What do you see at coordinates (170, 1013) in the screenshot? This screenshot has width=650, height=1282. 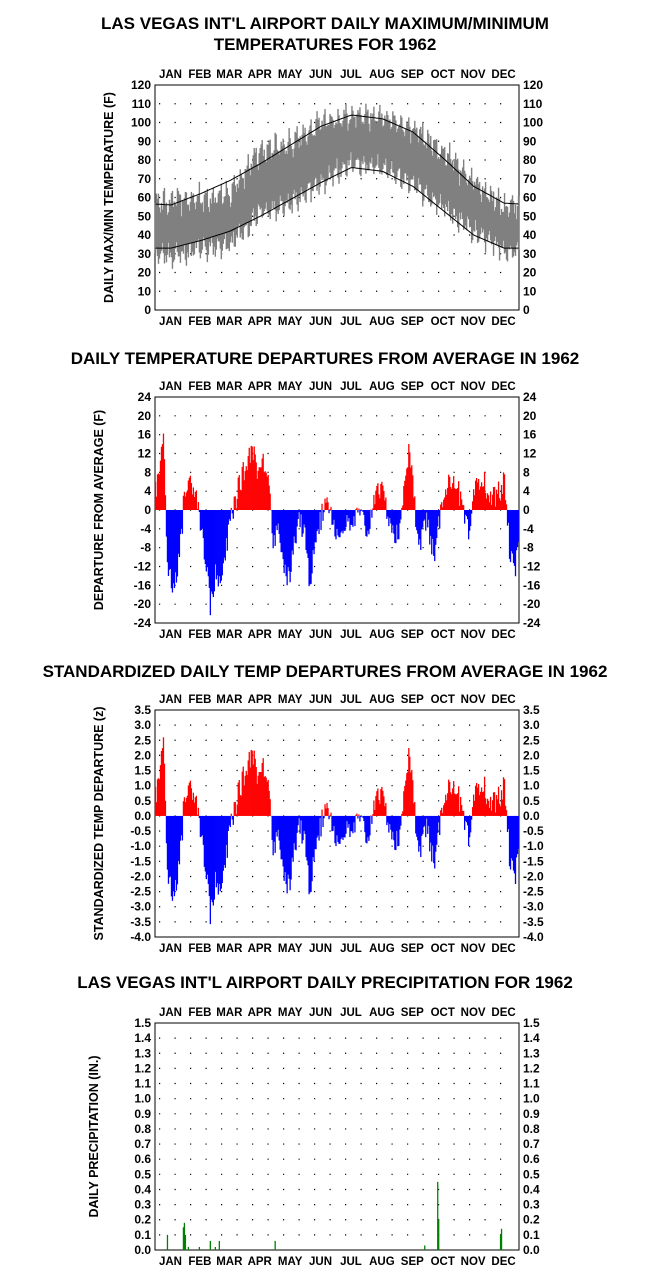 I see `precipitation-chart-month-top: JAN` at bounding box center [170, 1013].